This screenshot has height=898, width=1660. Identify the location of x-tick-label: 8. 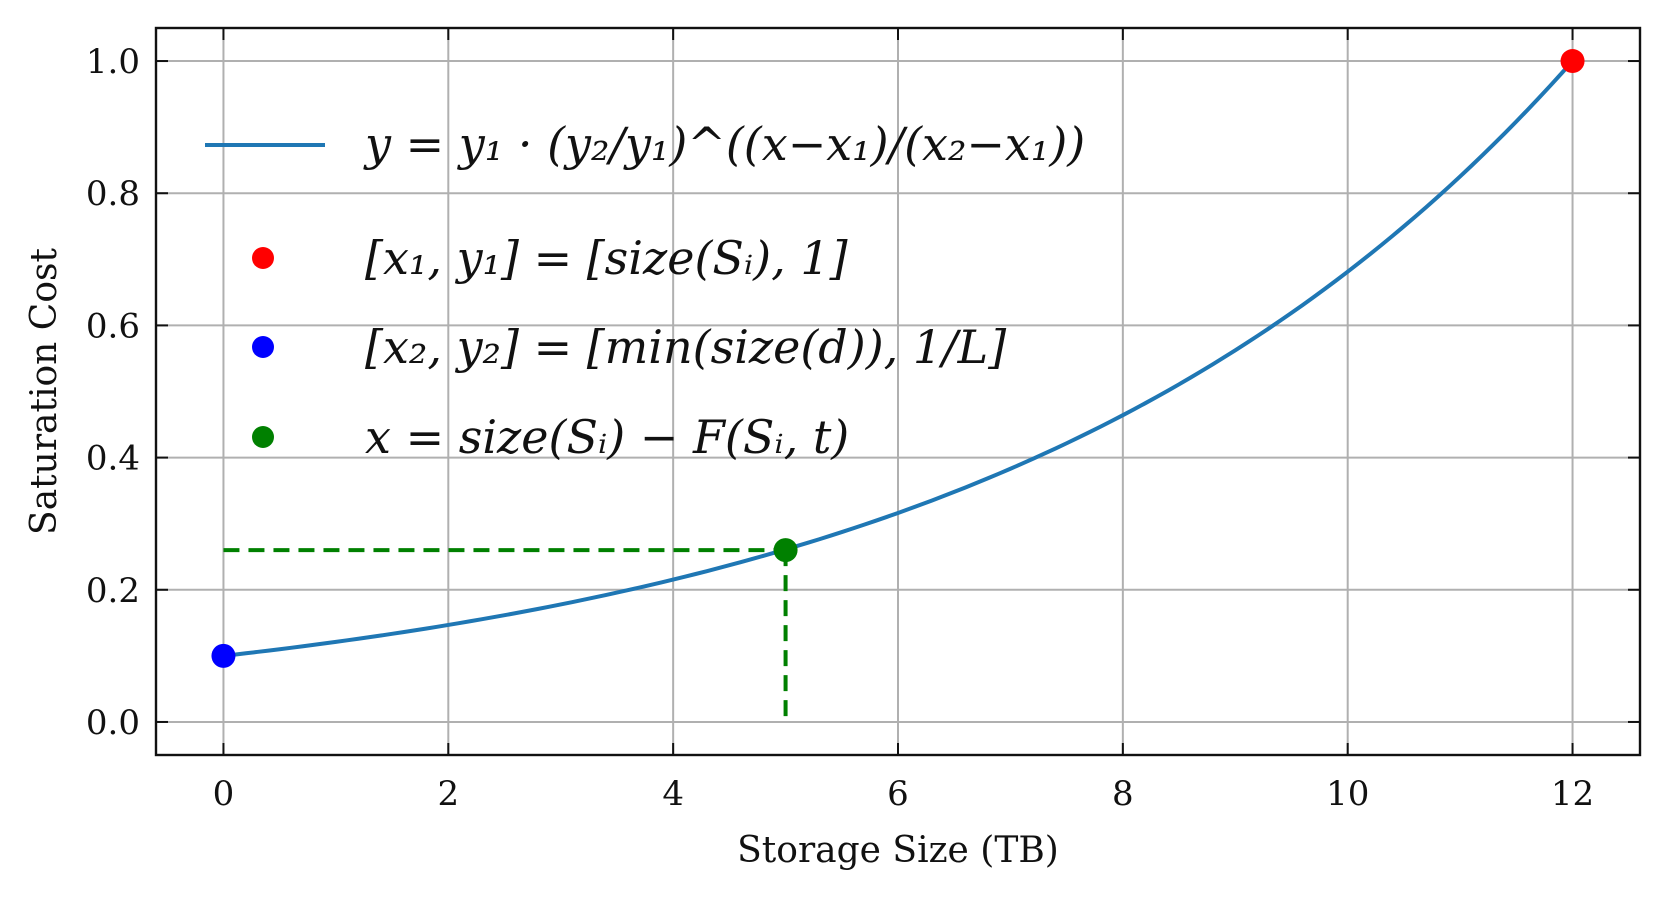
(1123, 794).